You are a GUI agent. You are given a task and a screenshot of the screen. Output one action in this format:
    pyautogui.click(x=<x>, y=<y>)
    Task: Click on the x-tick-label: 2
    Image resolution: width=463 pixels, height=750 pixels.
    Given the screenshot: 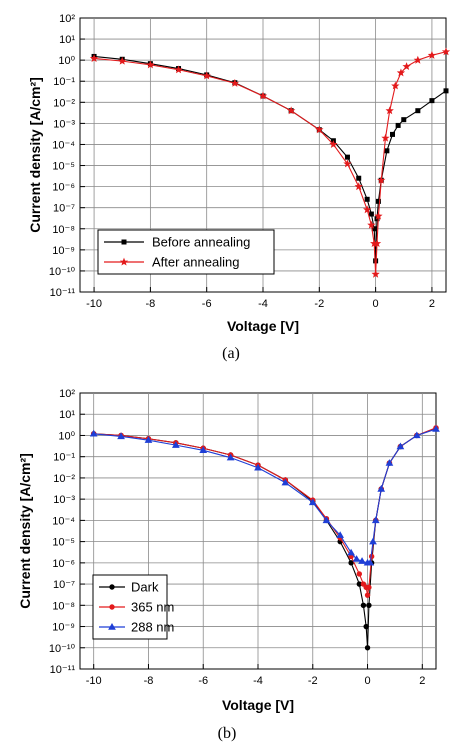 What is the action you would take?
    pyautogui.click(x=422, y=681)
    